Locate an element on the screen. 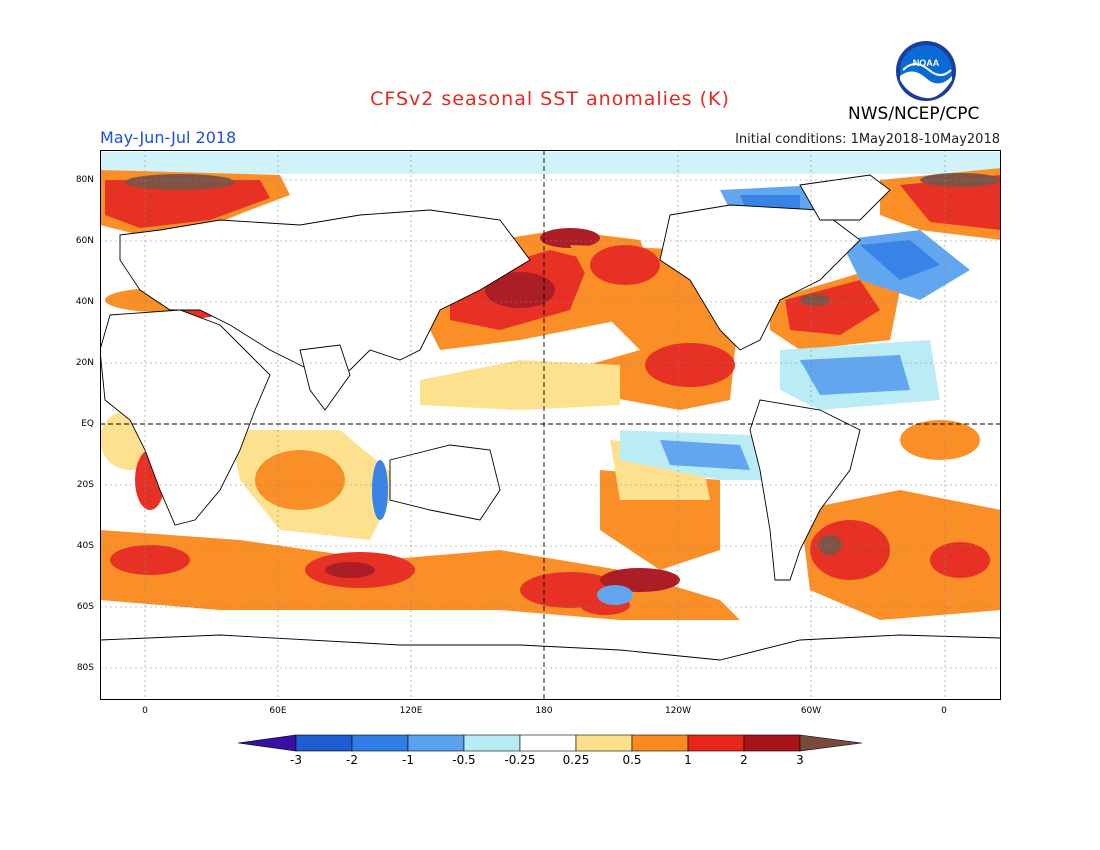 This screenshot has width=1100, height=850. lat-label-60s: 60S is located at coordinates (85, 607).